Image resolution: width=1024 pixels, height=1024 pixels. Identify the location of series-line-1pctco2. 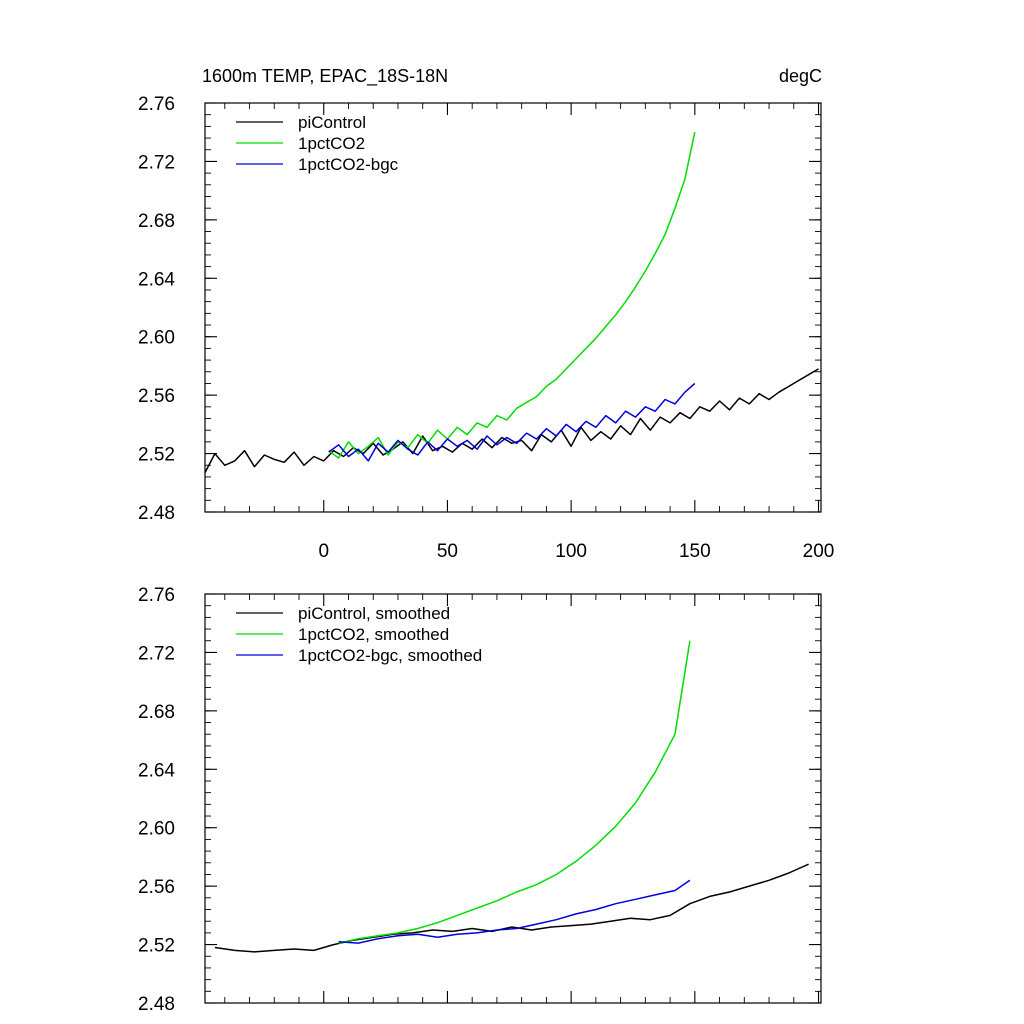
(512, 295).